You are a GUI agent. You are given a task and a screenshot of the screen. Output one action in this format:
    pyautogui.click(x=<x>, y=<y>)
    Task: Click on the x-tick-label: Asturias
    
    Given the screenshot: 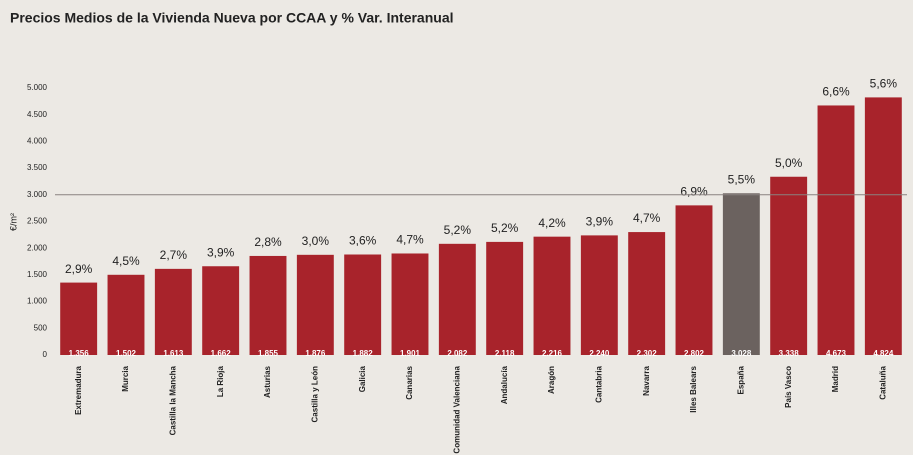 What is the action you would take?
    pyautogui.click(x=267, y=381)
    